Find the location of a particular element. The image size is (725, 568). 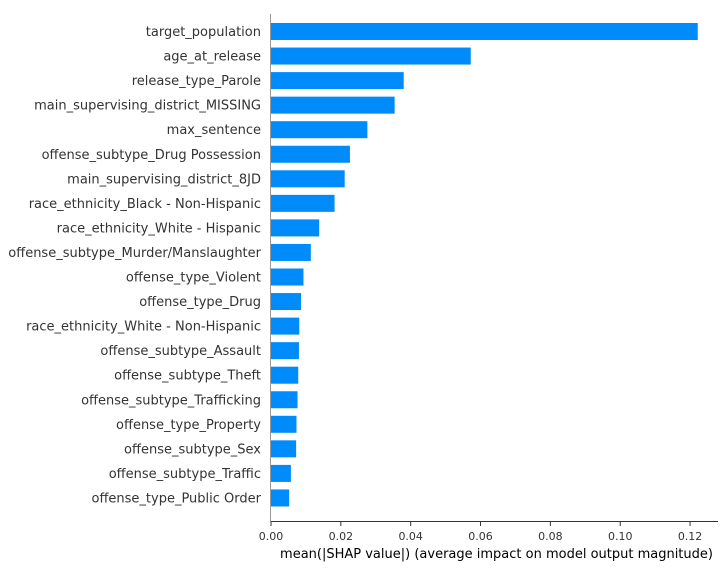

category-label: offense_type_Violent is located at coordinates (193, 278).